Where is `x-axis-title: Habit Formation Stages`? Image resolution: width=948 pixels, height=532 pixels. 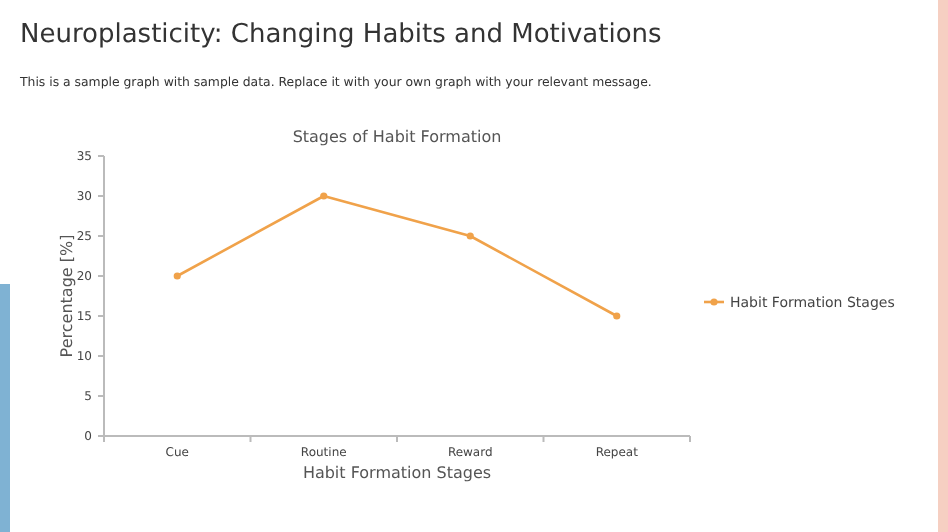
x-axis-title: Habit Formation Stages is located at coordinates (397, 473).